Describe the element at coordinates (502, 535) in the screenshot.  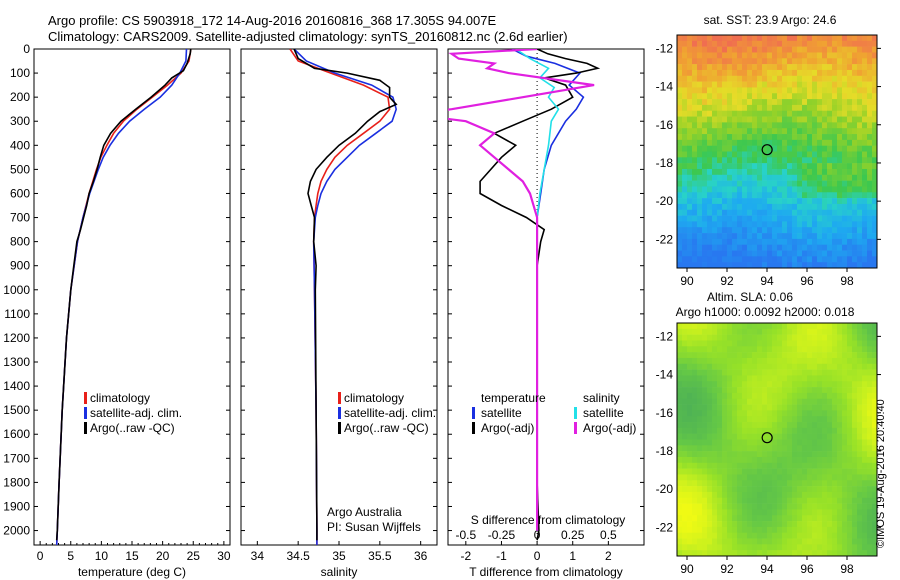
I see `s-tick-label: -0.25` at that location.